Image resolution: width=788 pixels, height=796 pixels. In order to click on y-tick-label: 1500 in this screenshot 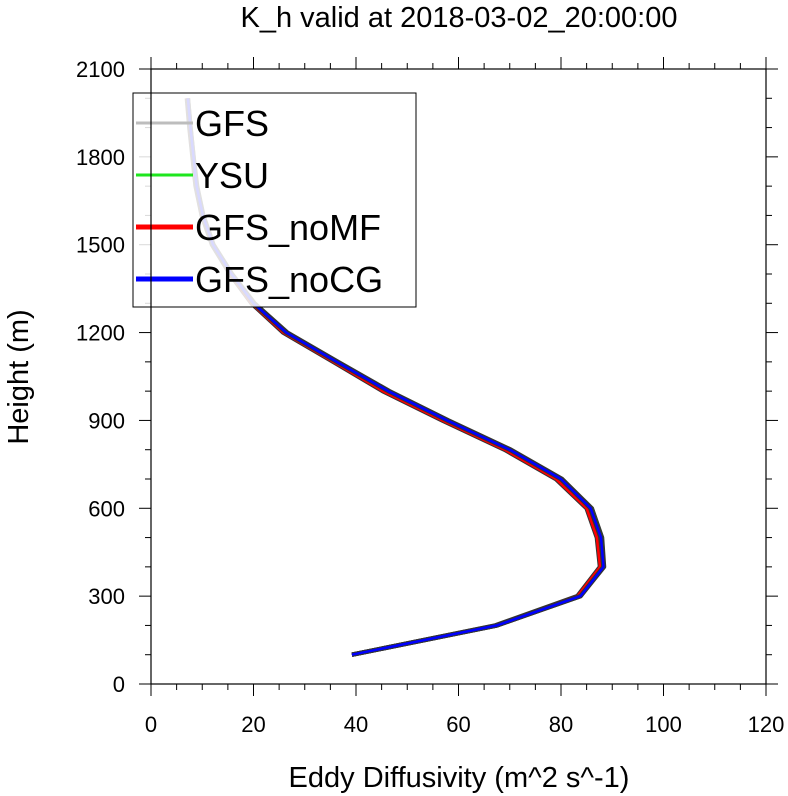, I will do `click(100, 245)`.